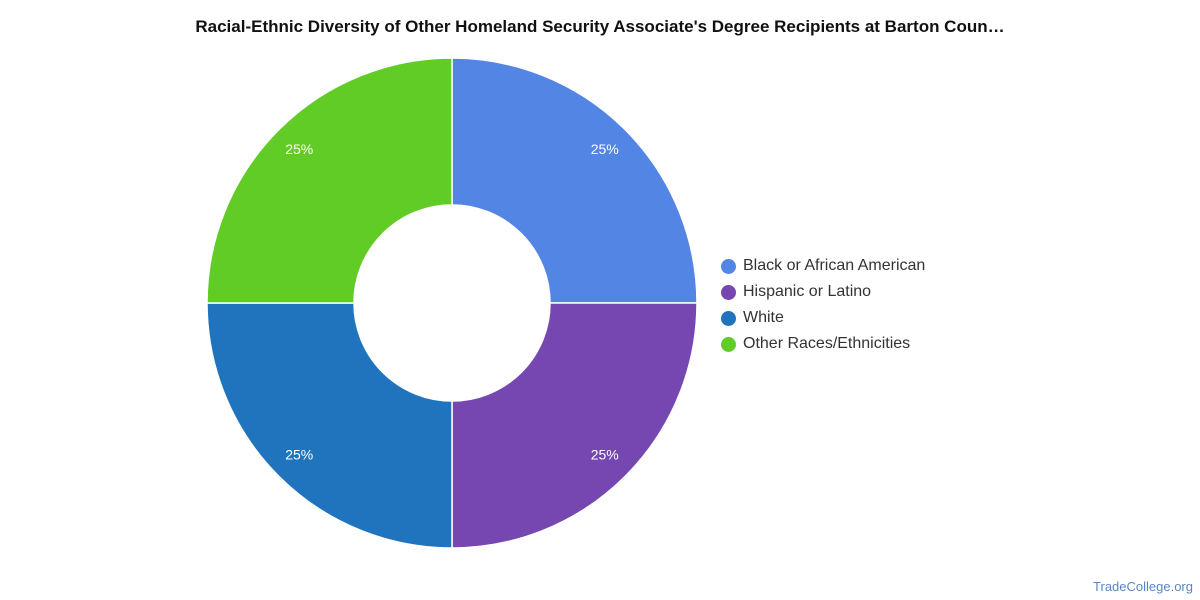 The width and height of the screenshot is (1200, 600). What do you see at coordinates (763, 317) in the screenshot?
I see `legend-label-white: White` at bounding box center [763, 317].